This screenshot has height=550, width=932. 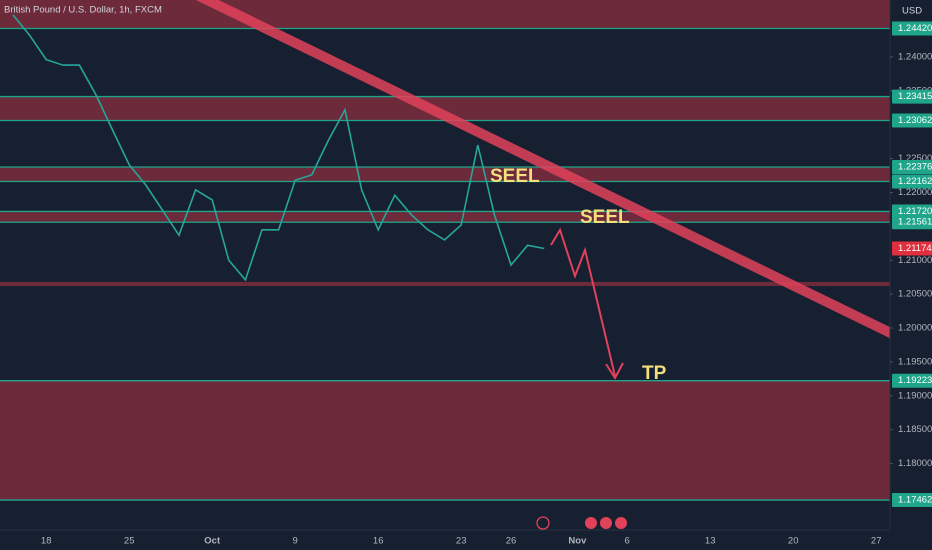 I want to click on x-tick-label: Oct, so click(x=212, y=541).